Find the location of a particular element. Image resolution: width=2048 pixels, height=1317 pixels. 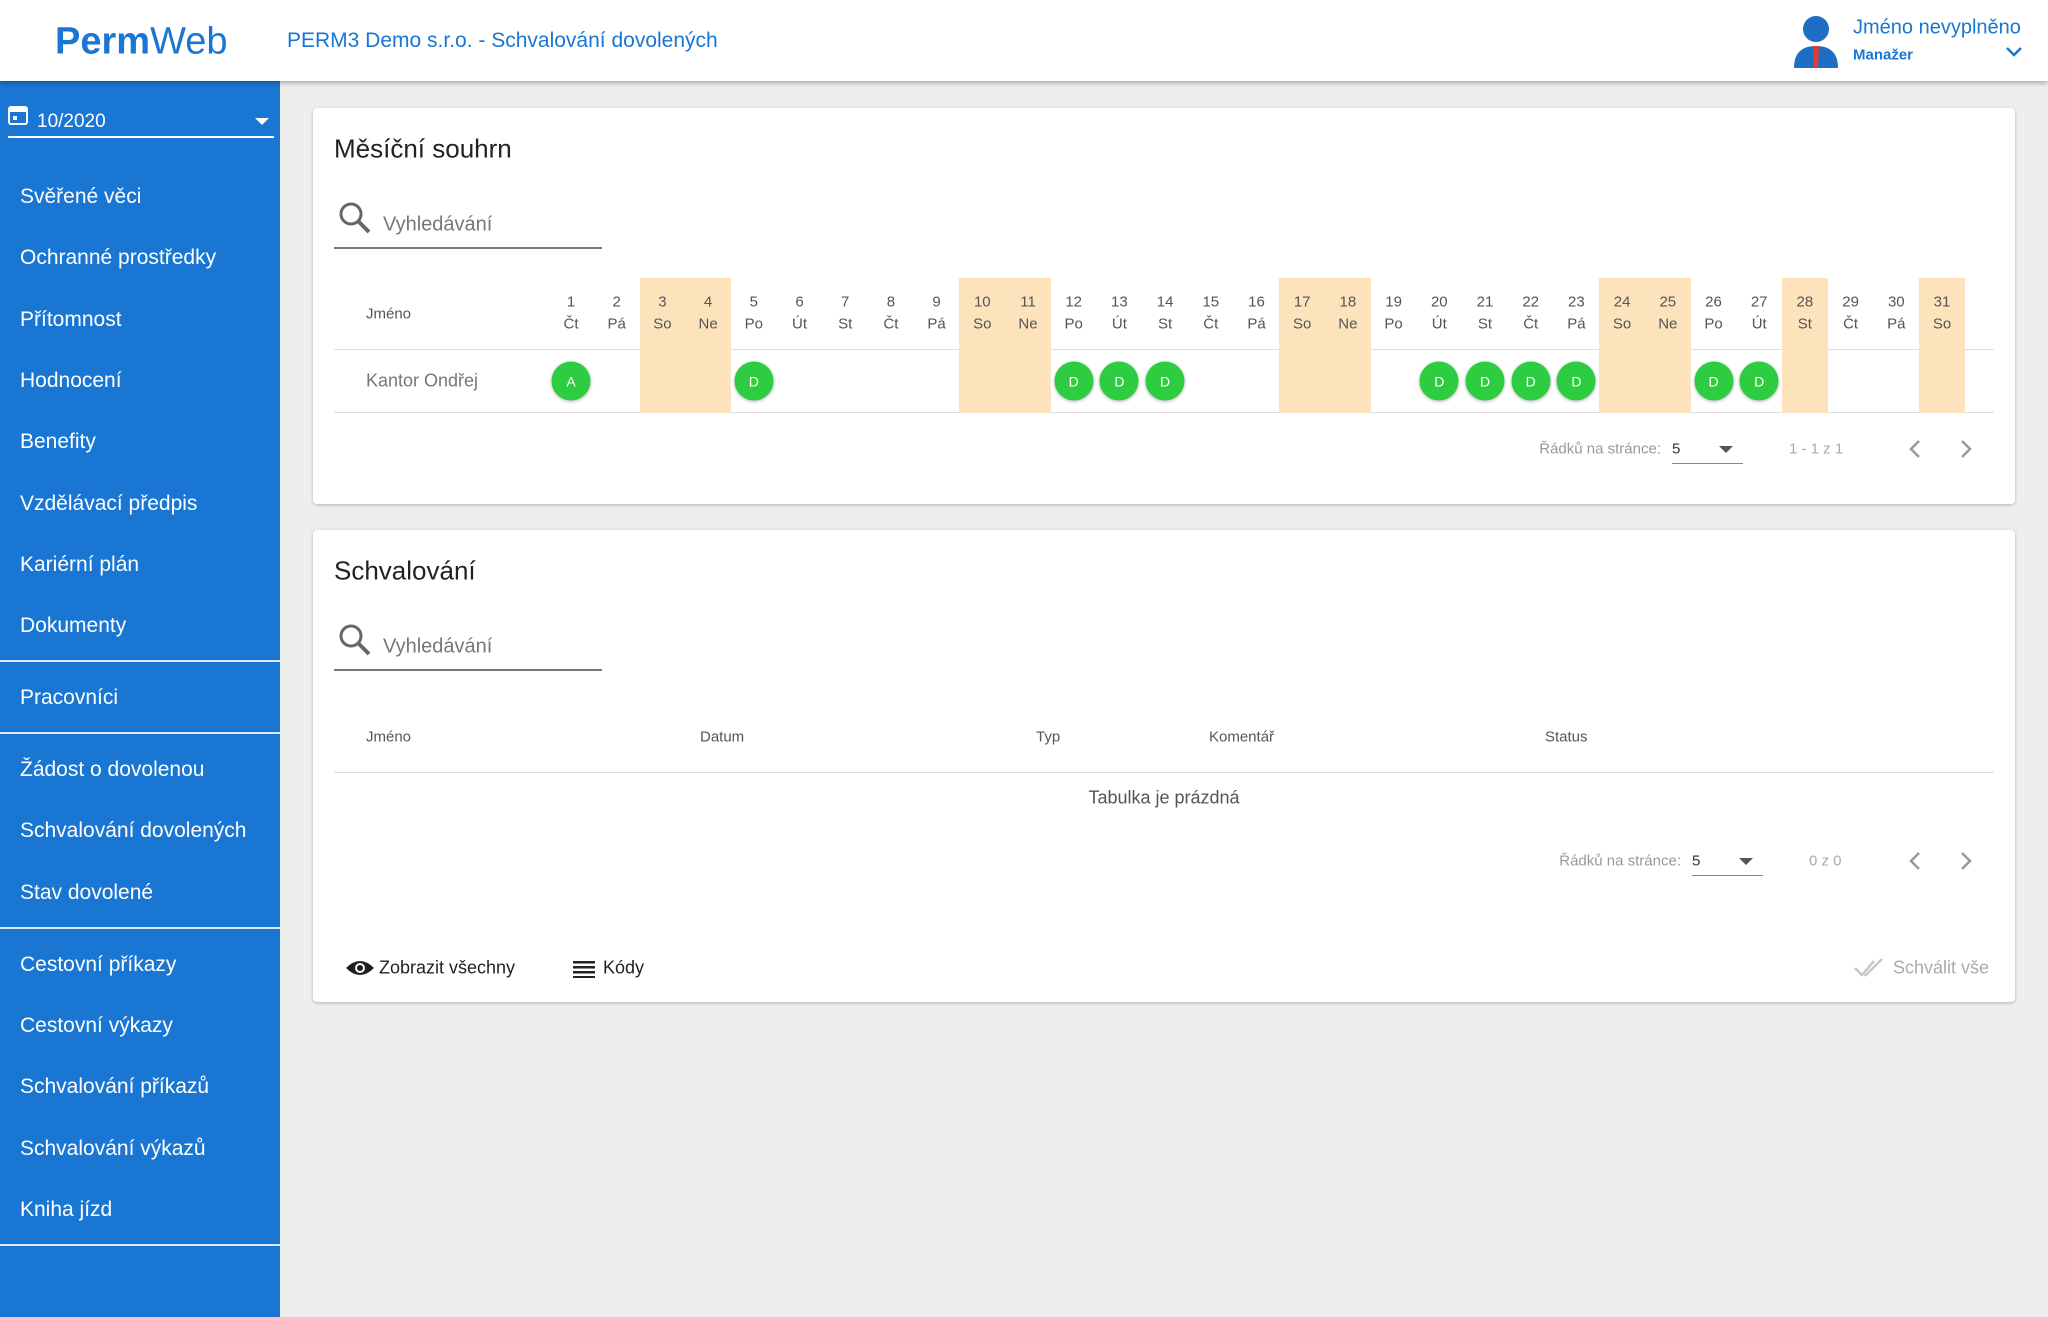

menu-item: Svěřené věci is located at coordinates (81, 196).